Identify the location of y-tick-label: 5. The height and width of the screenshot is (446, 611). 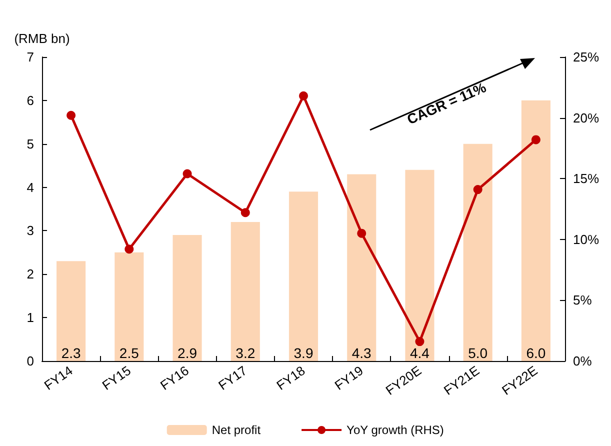
(30, 144).